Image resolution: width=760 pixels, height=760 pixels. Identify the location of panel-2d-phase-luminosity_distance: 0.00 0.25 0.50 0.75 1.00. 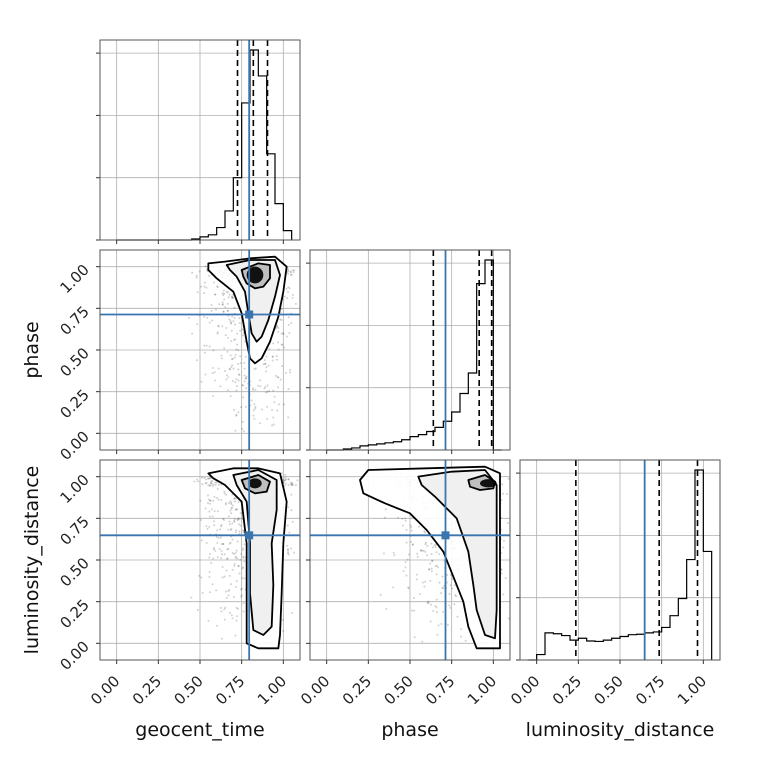
(404, 583).